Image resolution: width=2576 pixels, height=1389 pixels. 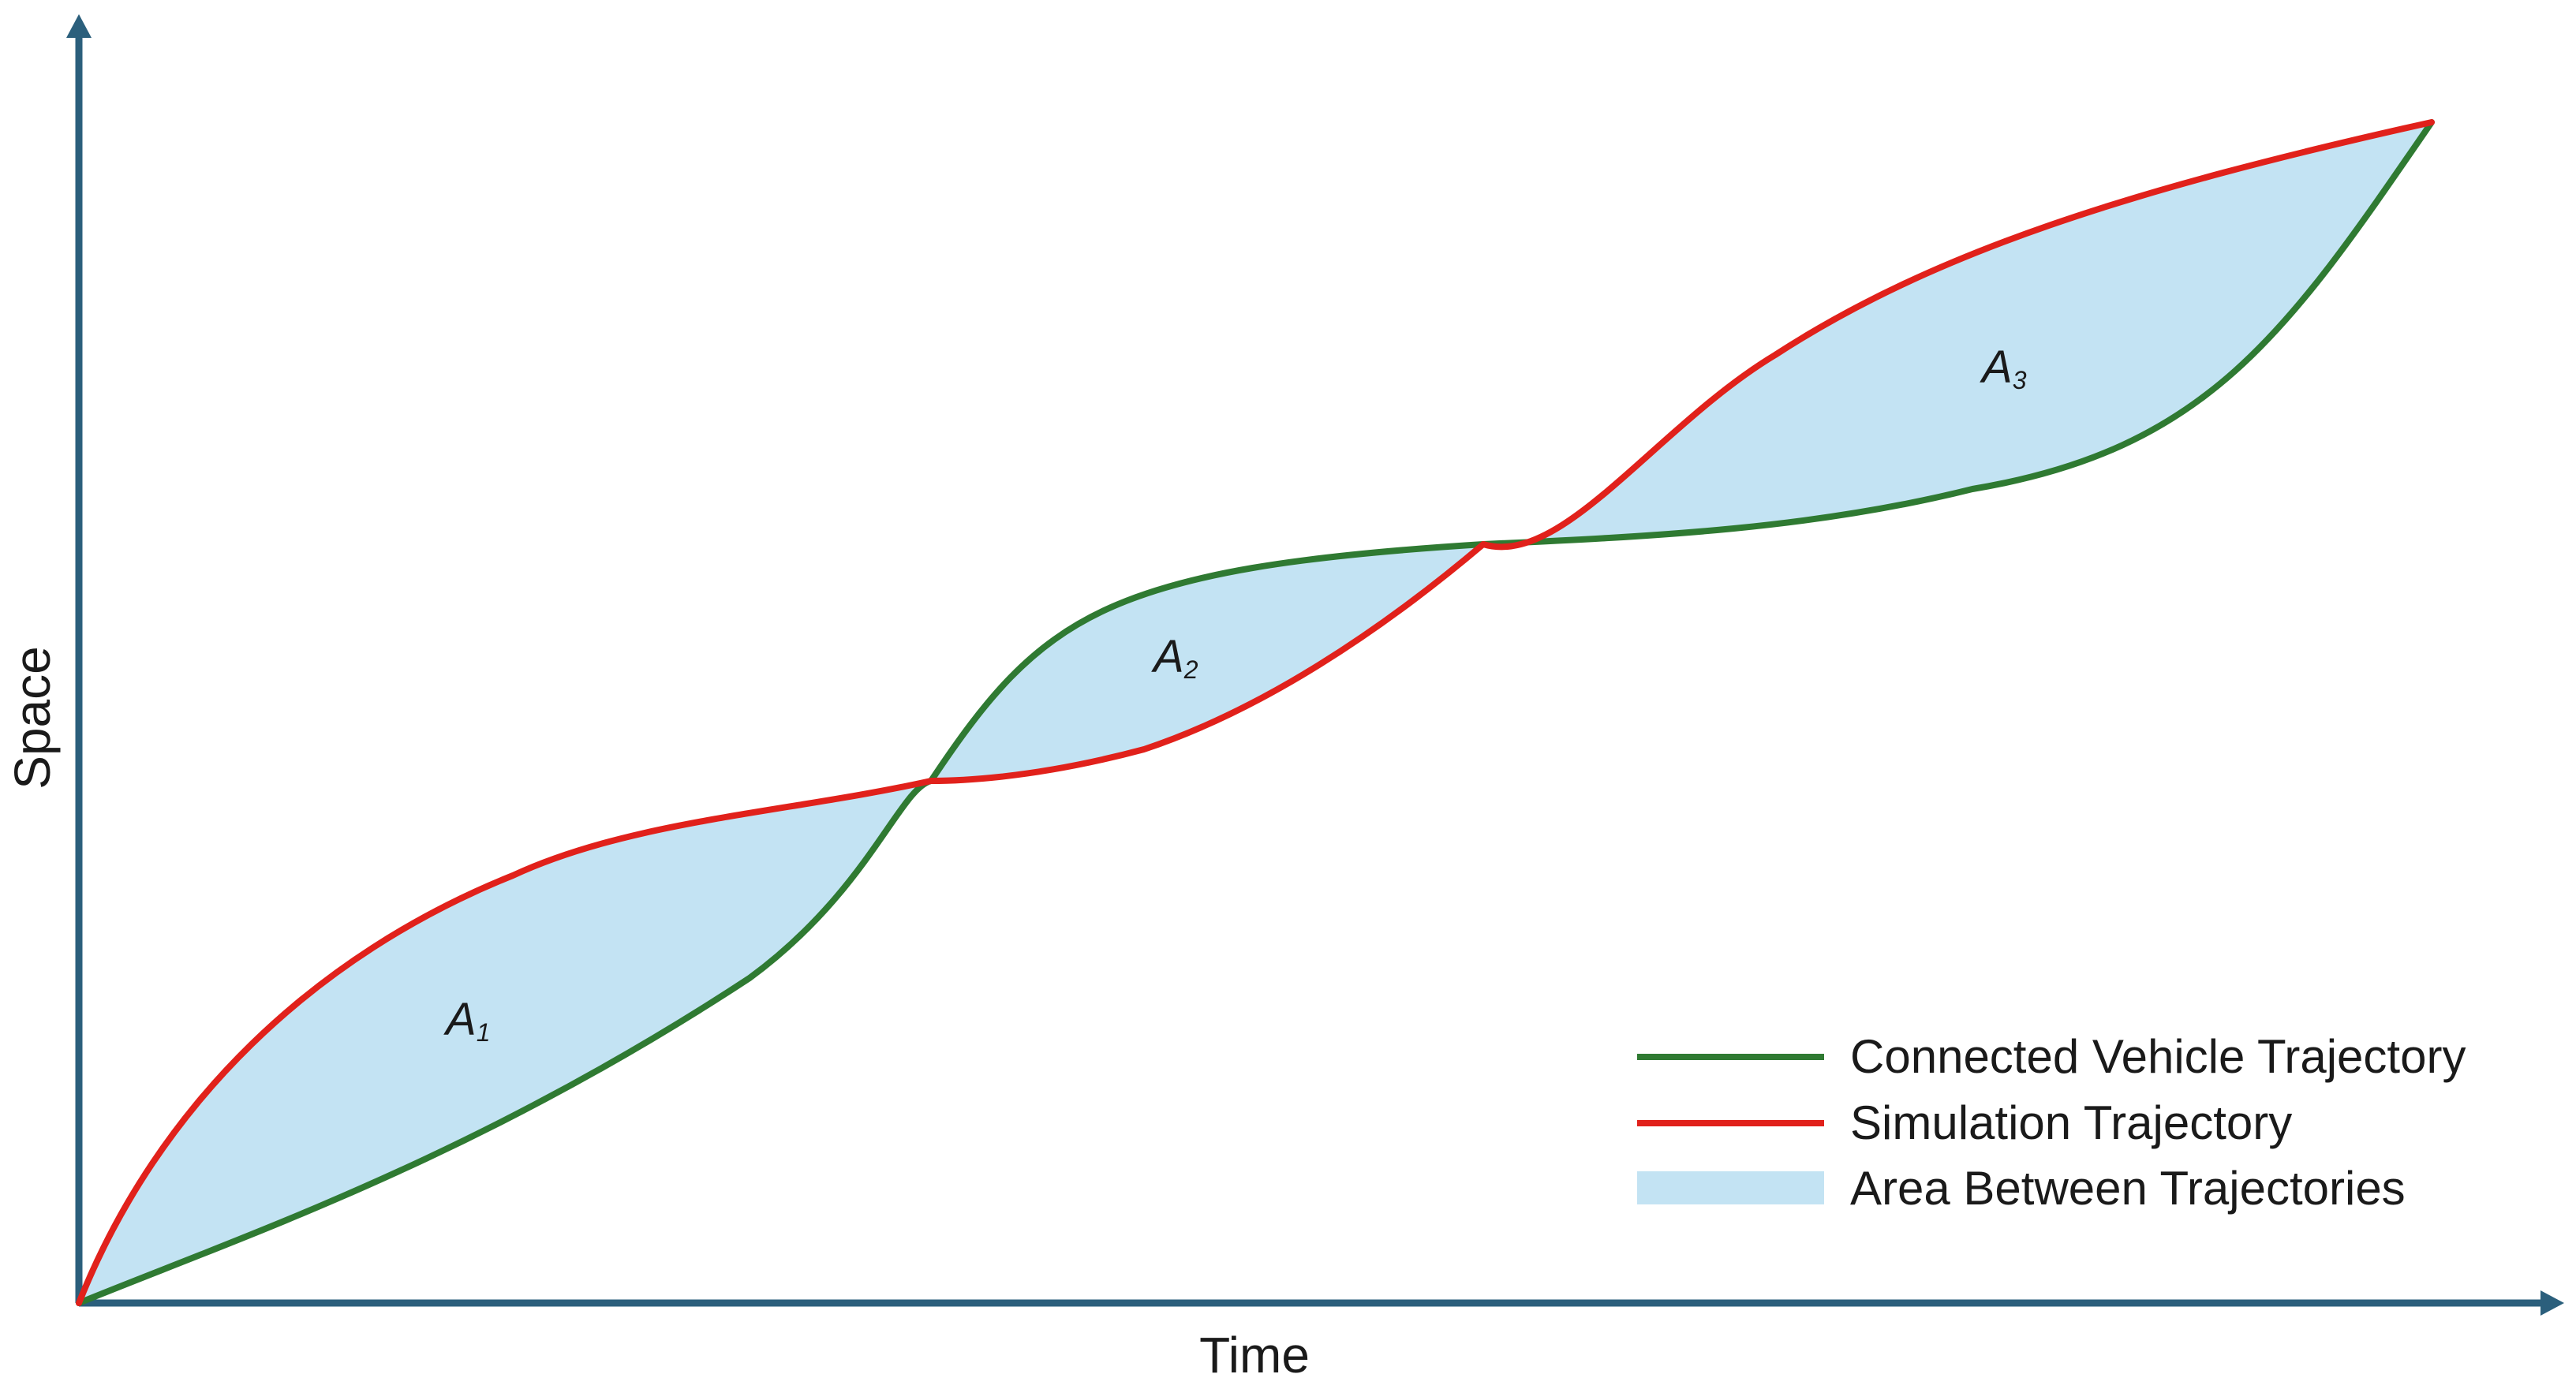 What do you see at coordinates (2003, 368) in the screenshot?
I see `area-label-a3: A3` at bounding box center [2003, 368].